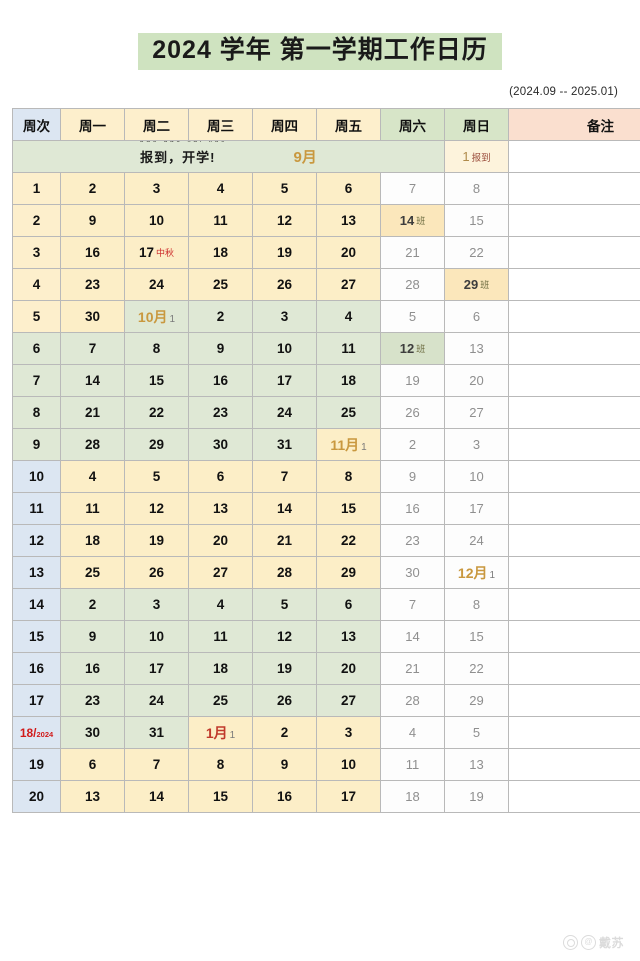  Describe the element at coordinates (348, 444) in the screenshot. I see `calendar-day-cell: 11月 1` at that location.